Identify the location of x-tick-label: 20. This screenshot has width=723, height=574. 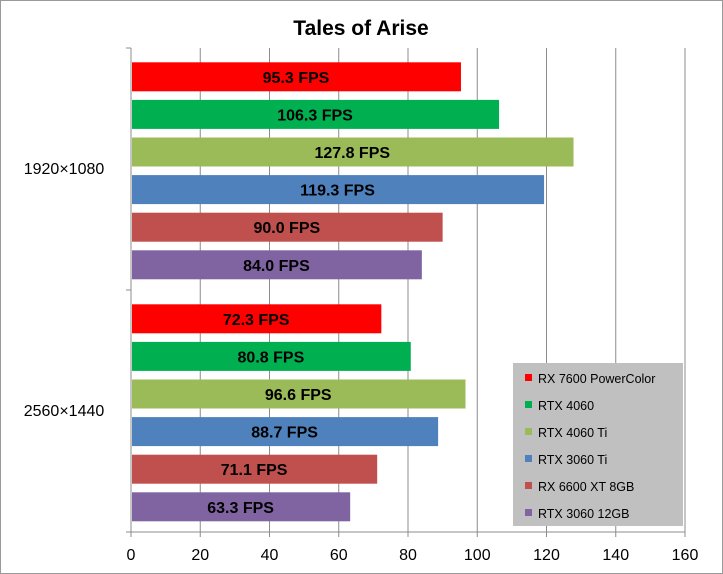
(200, 555).